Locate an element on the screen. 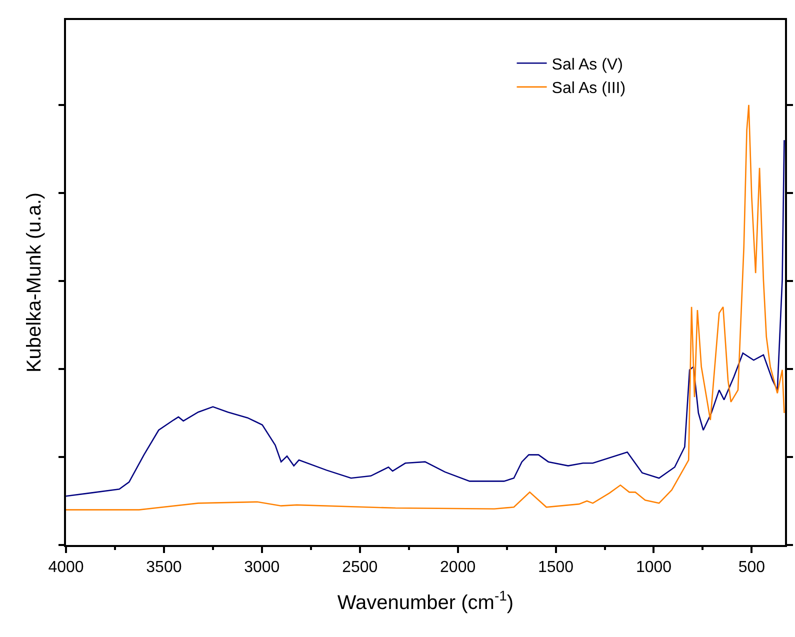 This screenshot has width=795, height=637. x-tick-label: 500 is located at coordinates (752, 567).